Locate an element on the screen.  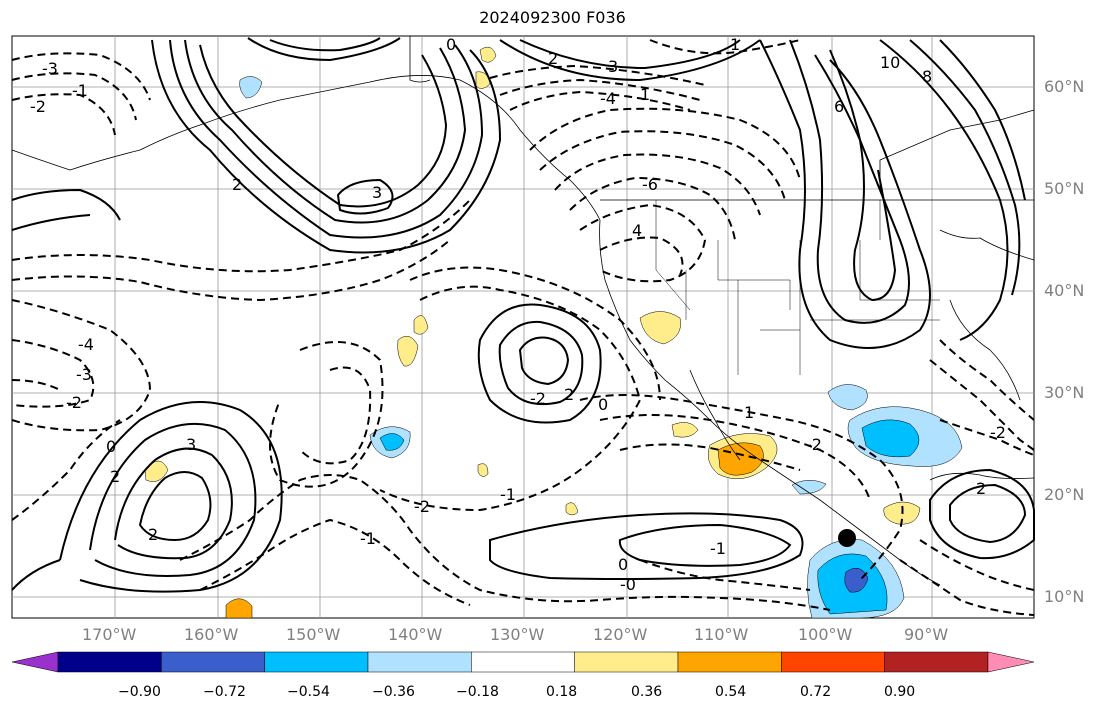
colorbar-extend-low is located at coordinates (35, 662).